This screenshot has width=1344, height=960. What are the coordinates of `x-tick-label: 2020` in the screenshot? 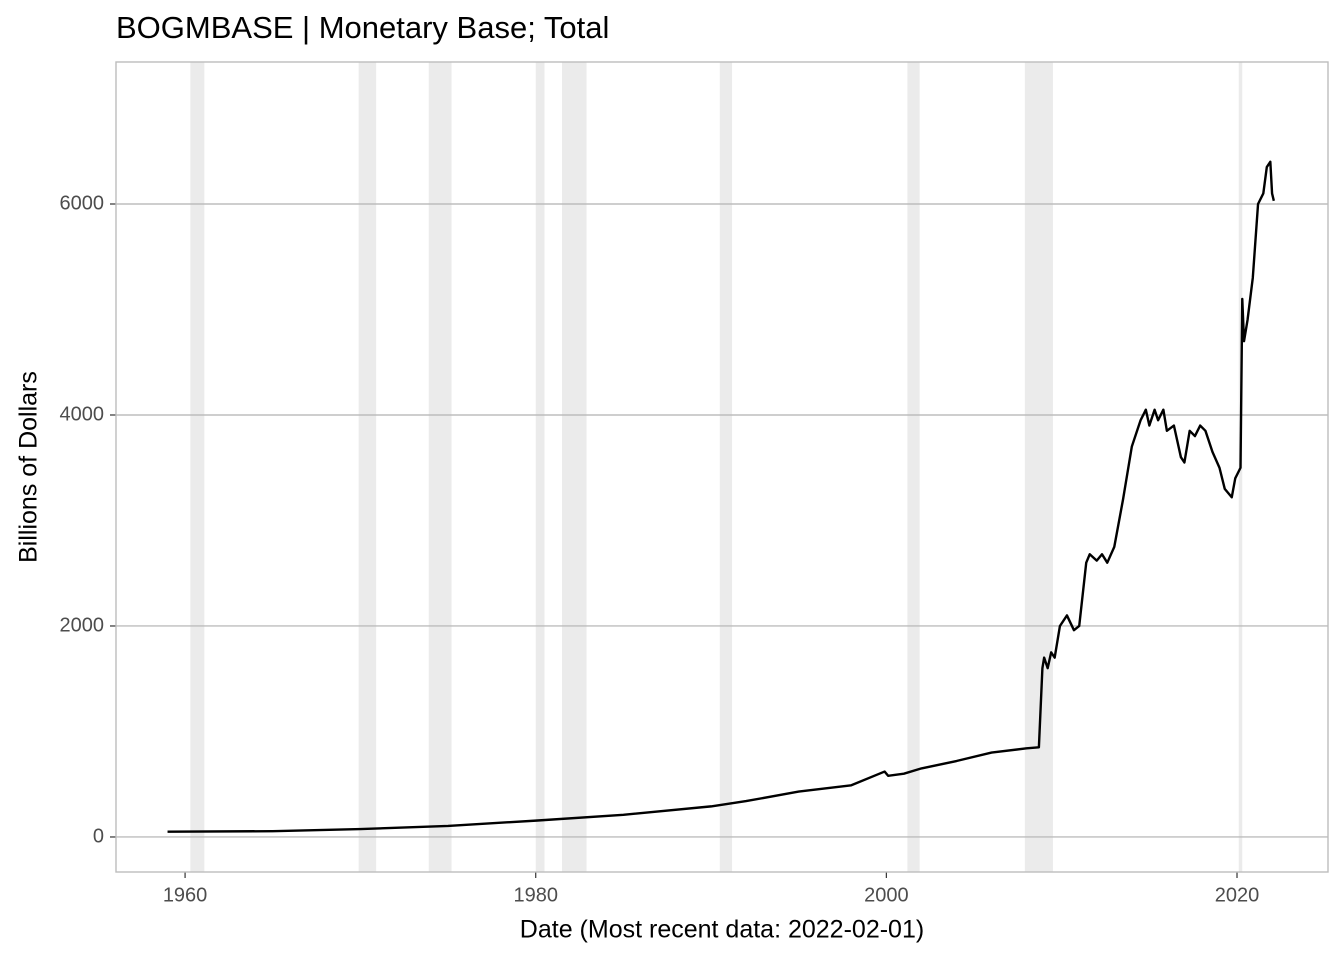 It's located at (1237, 895).